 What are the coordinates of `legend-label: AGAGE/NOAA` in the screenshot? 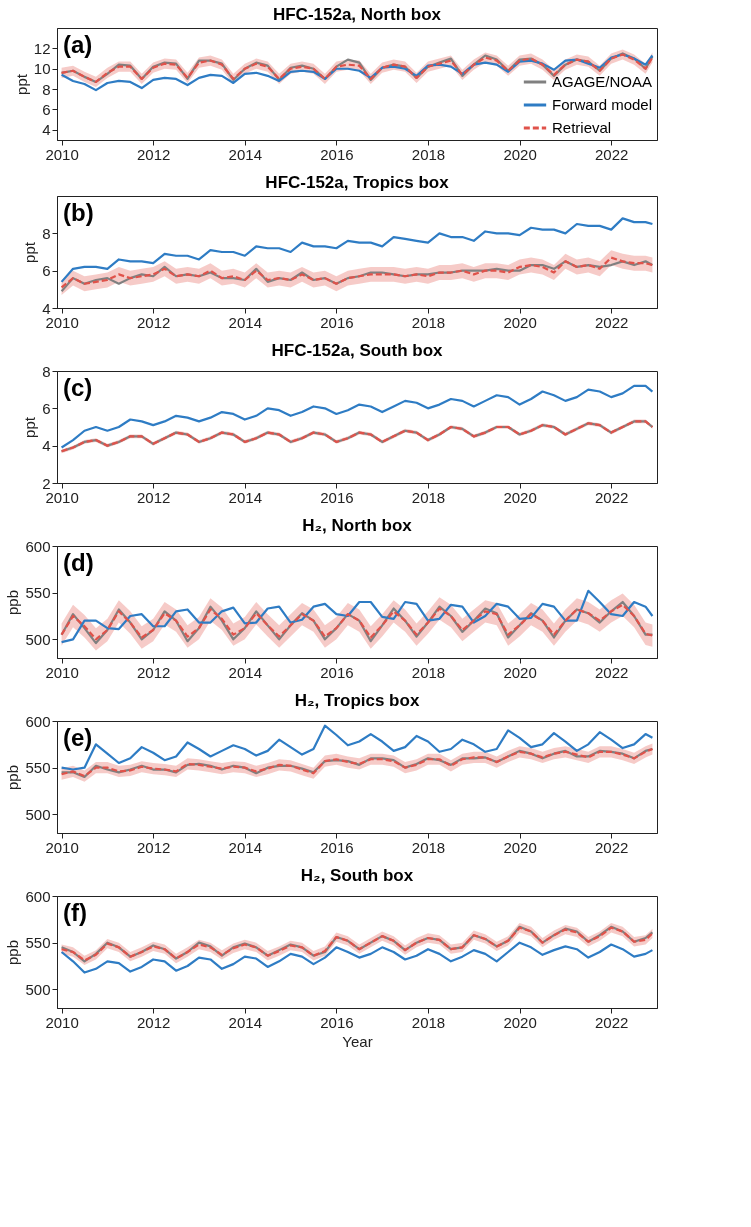 It's located at (602, 81).